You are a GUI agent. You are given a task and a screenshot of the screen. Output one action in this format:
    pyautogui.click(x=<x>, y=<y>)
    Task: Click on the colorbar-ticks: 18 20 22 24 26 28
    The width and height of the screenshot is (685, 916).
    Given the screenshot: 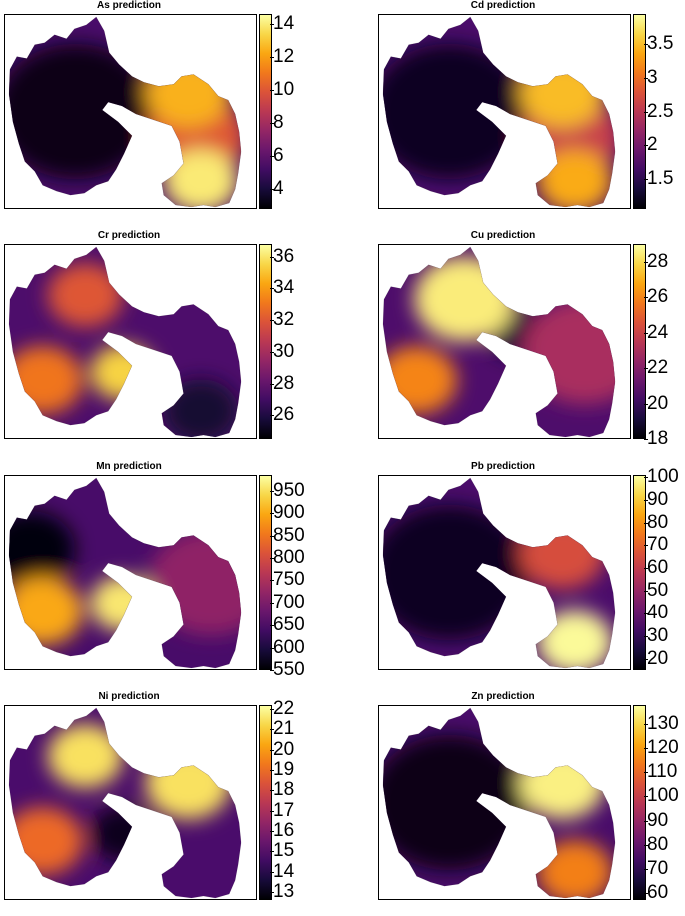 What is the action you would take?
    pyautogui.click(x=664, y=346)
    